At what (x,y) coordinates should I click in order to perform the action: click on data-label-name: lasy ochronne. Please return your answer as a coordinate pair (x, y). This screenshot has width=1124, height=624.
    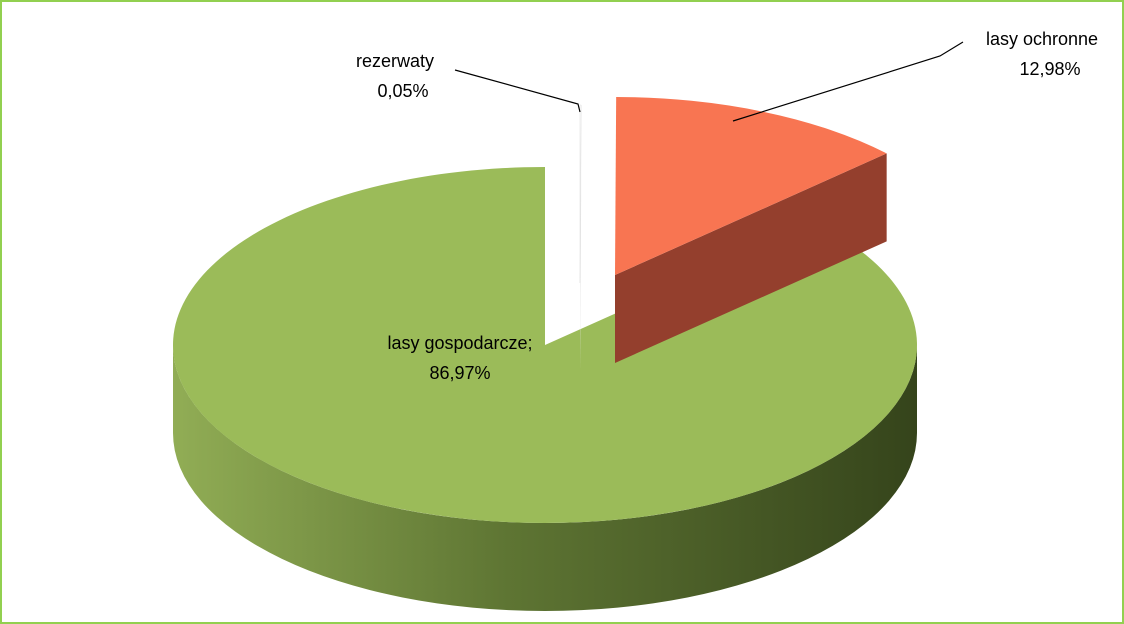
    Looking at the image, I should click on (1042, 39).